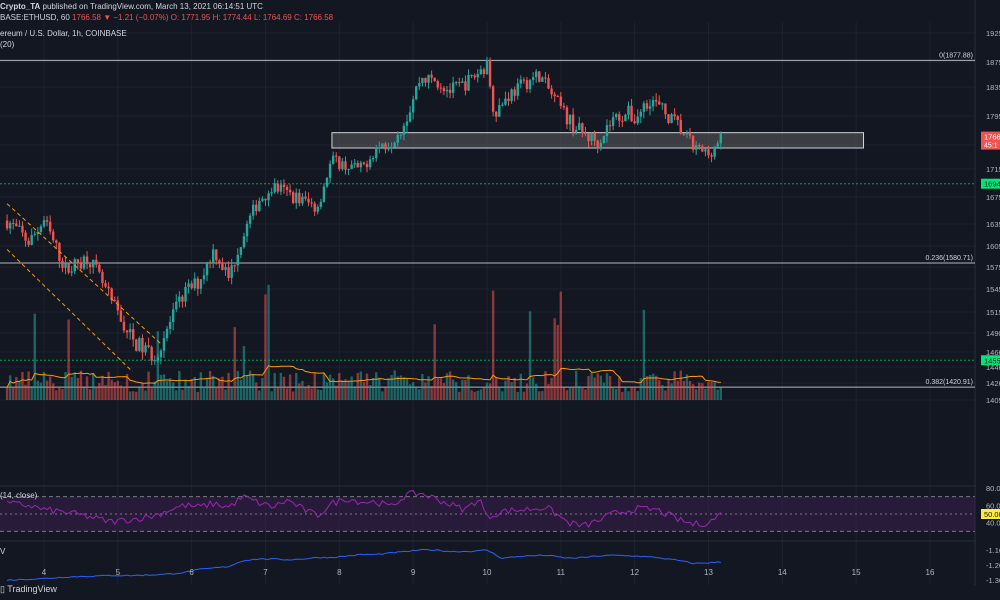  I want to click on rsi-band, so click(487, 514).